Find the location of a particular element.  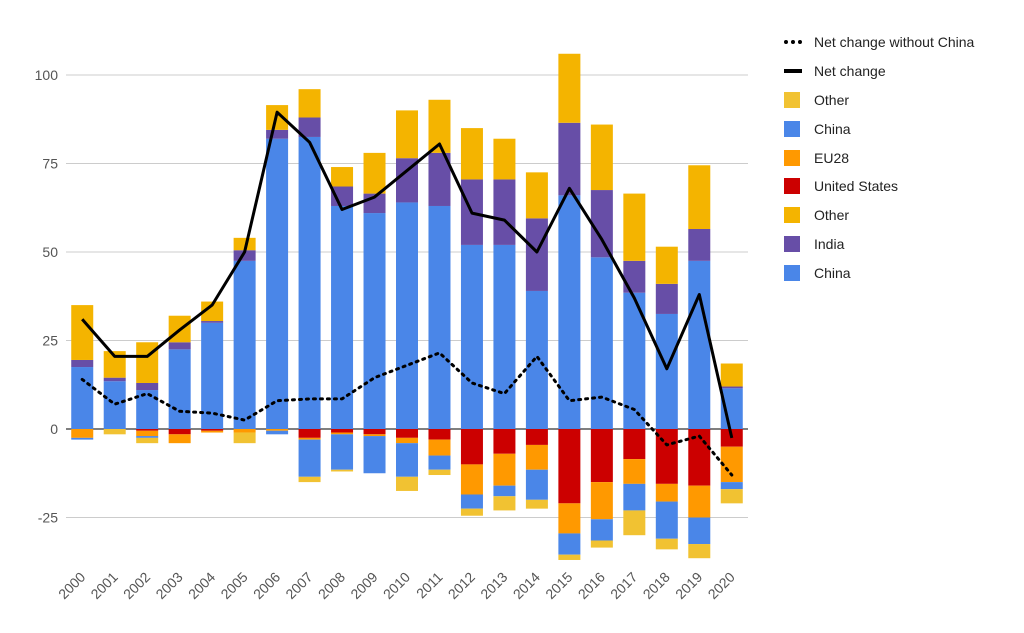

legend-label: EU28 is located at coordinates (832, 157).